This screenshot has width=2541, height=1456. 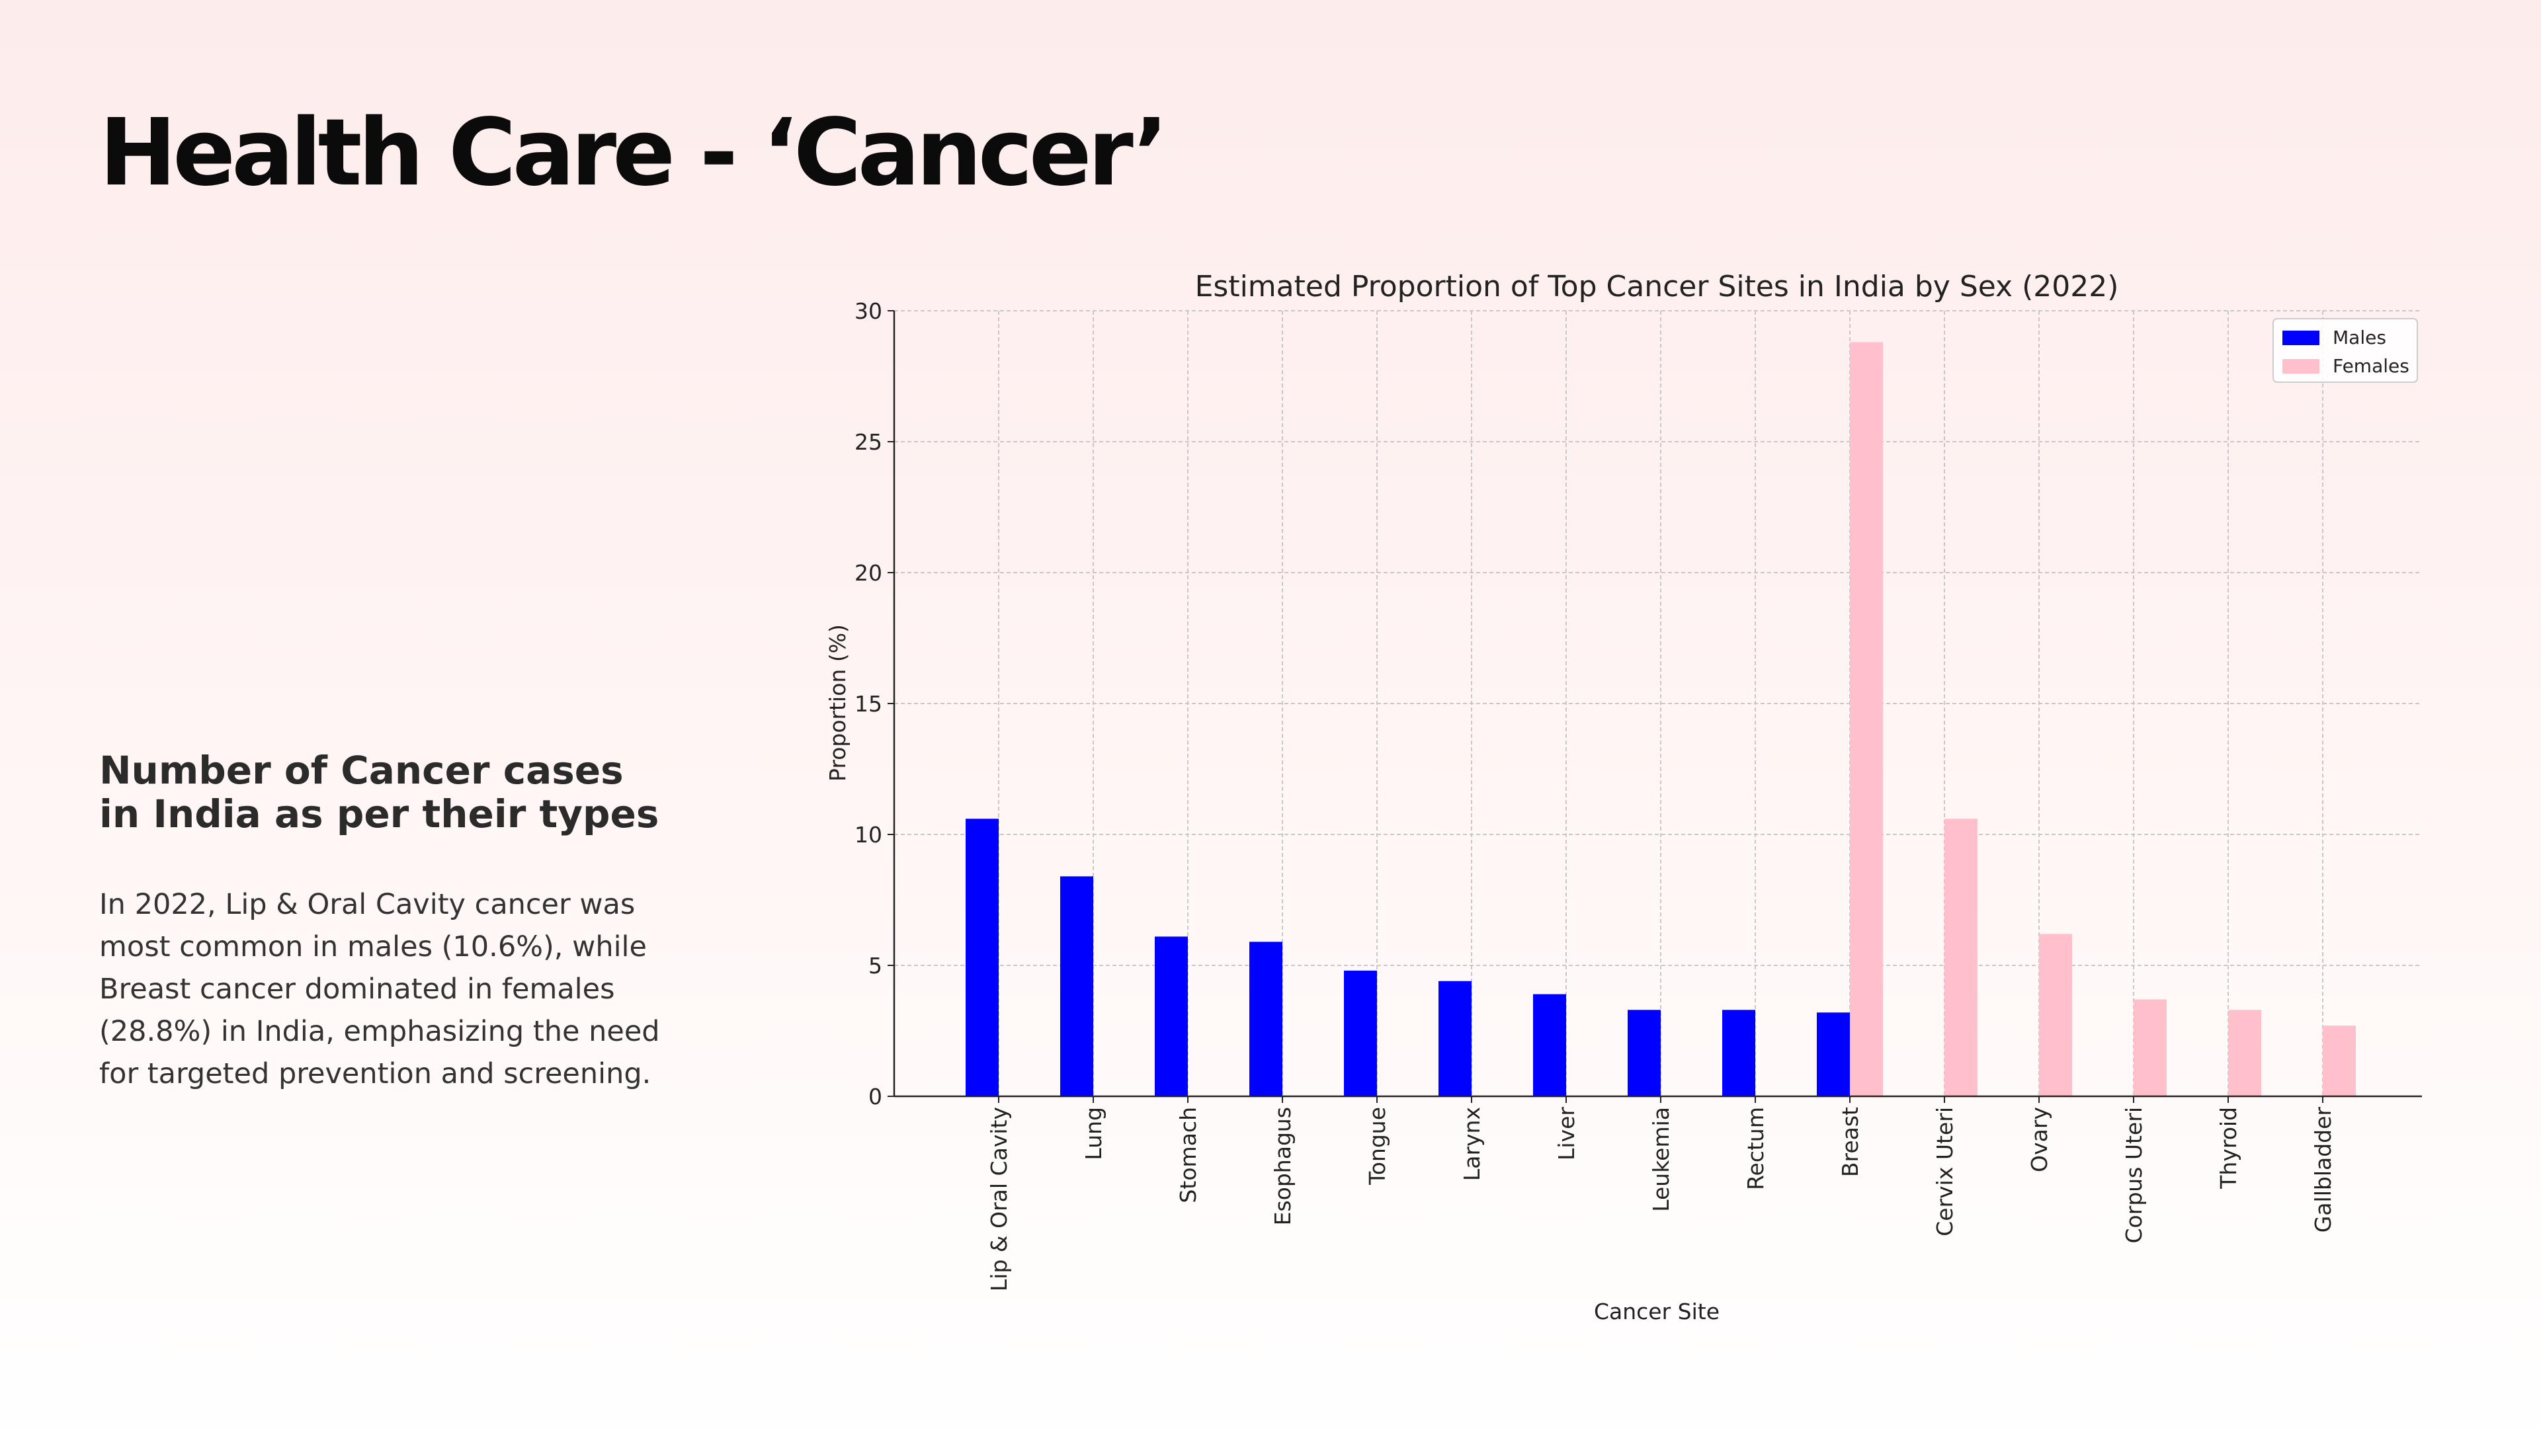 I want to click on y-tick-label: 5, so click(x=875, y=966).